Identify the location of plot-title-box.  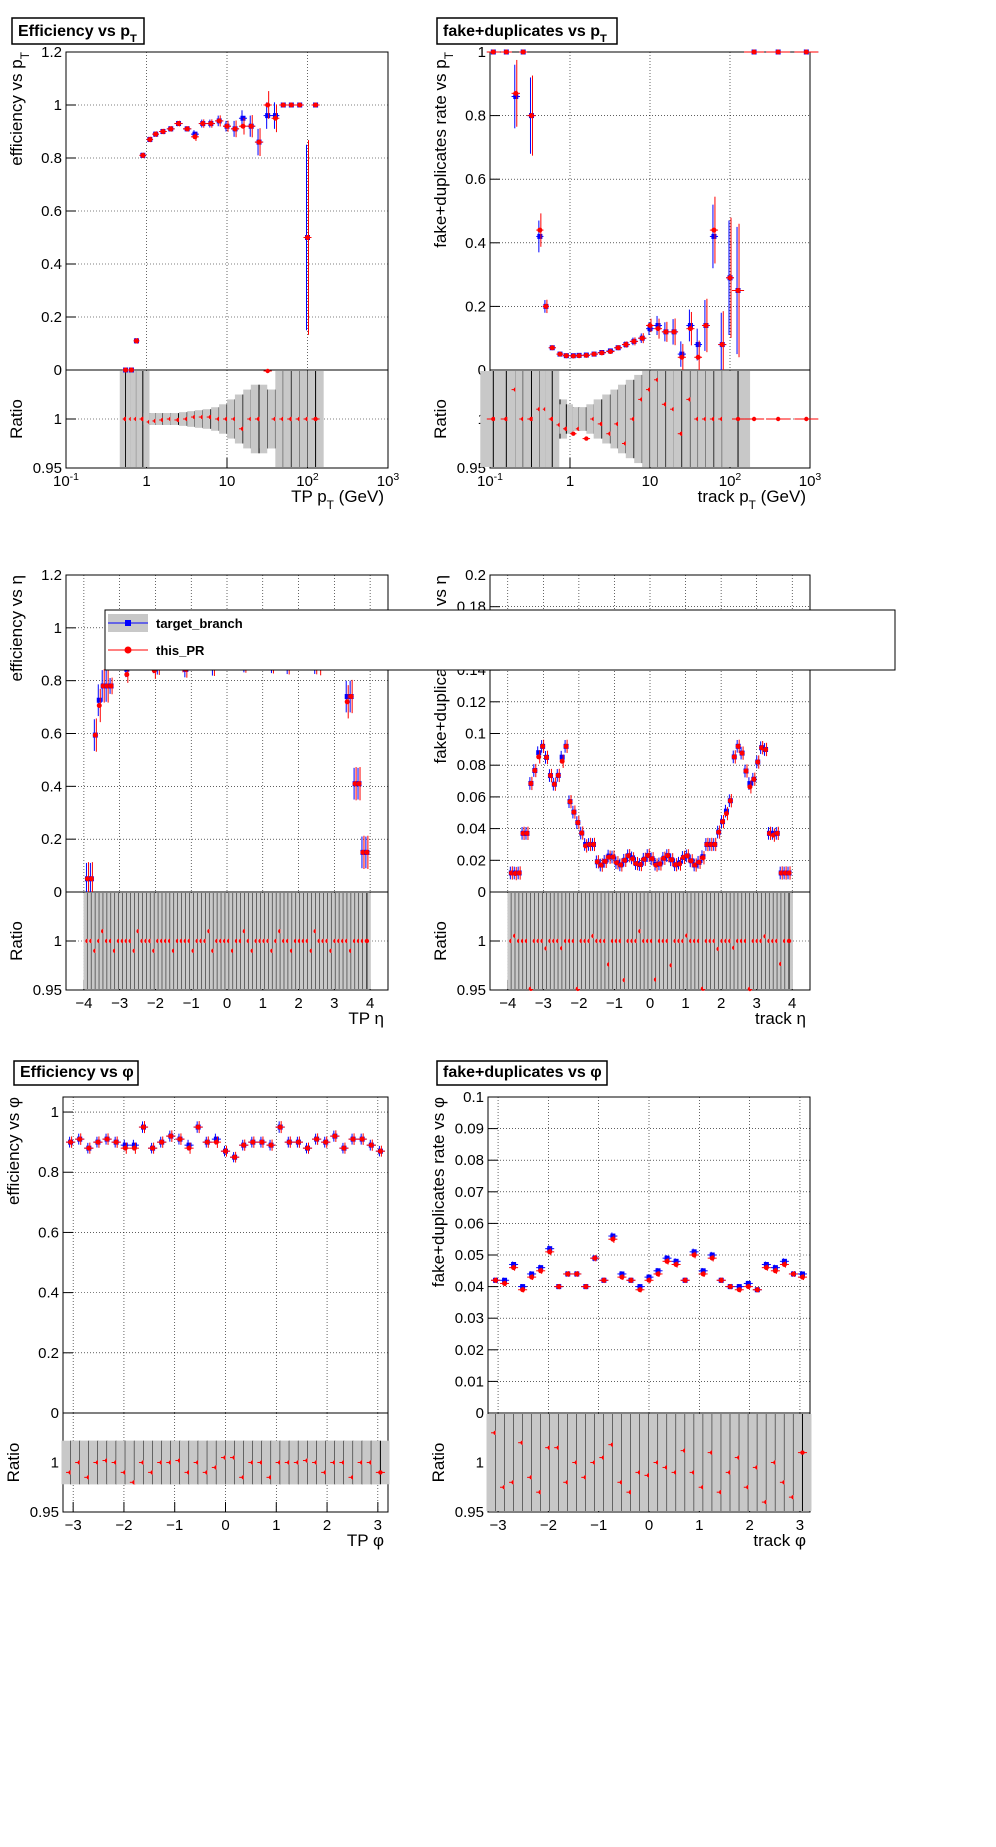
(76, 1073).